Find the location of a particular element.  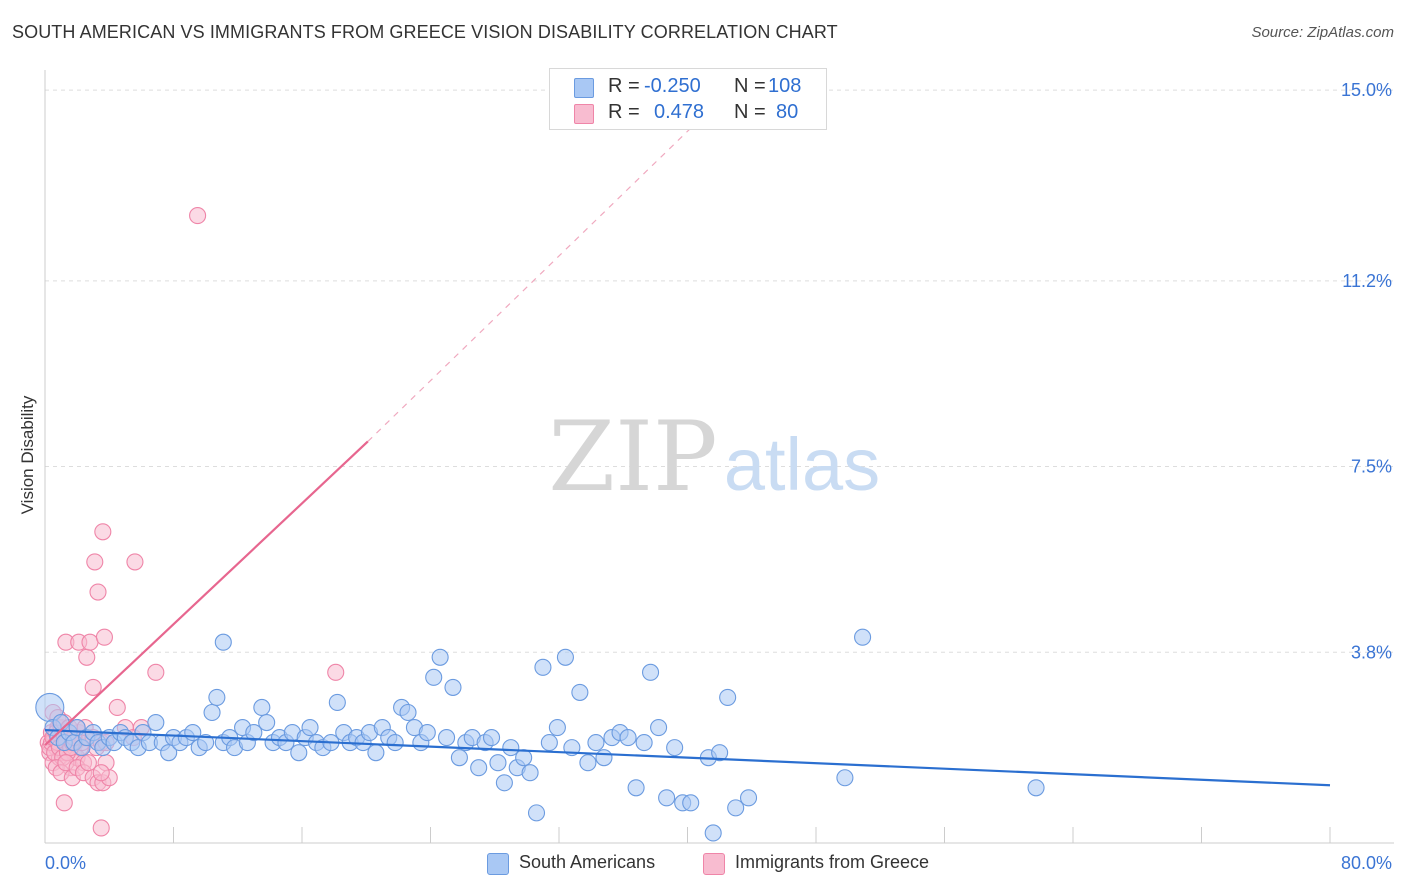

trend-line-greece-extension is located at coordinates (544, 270).